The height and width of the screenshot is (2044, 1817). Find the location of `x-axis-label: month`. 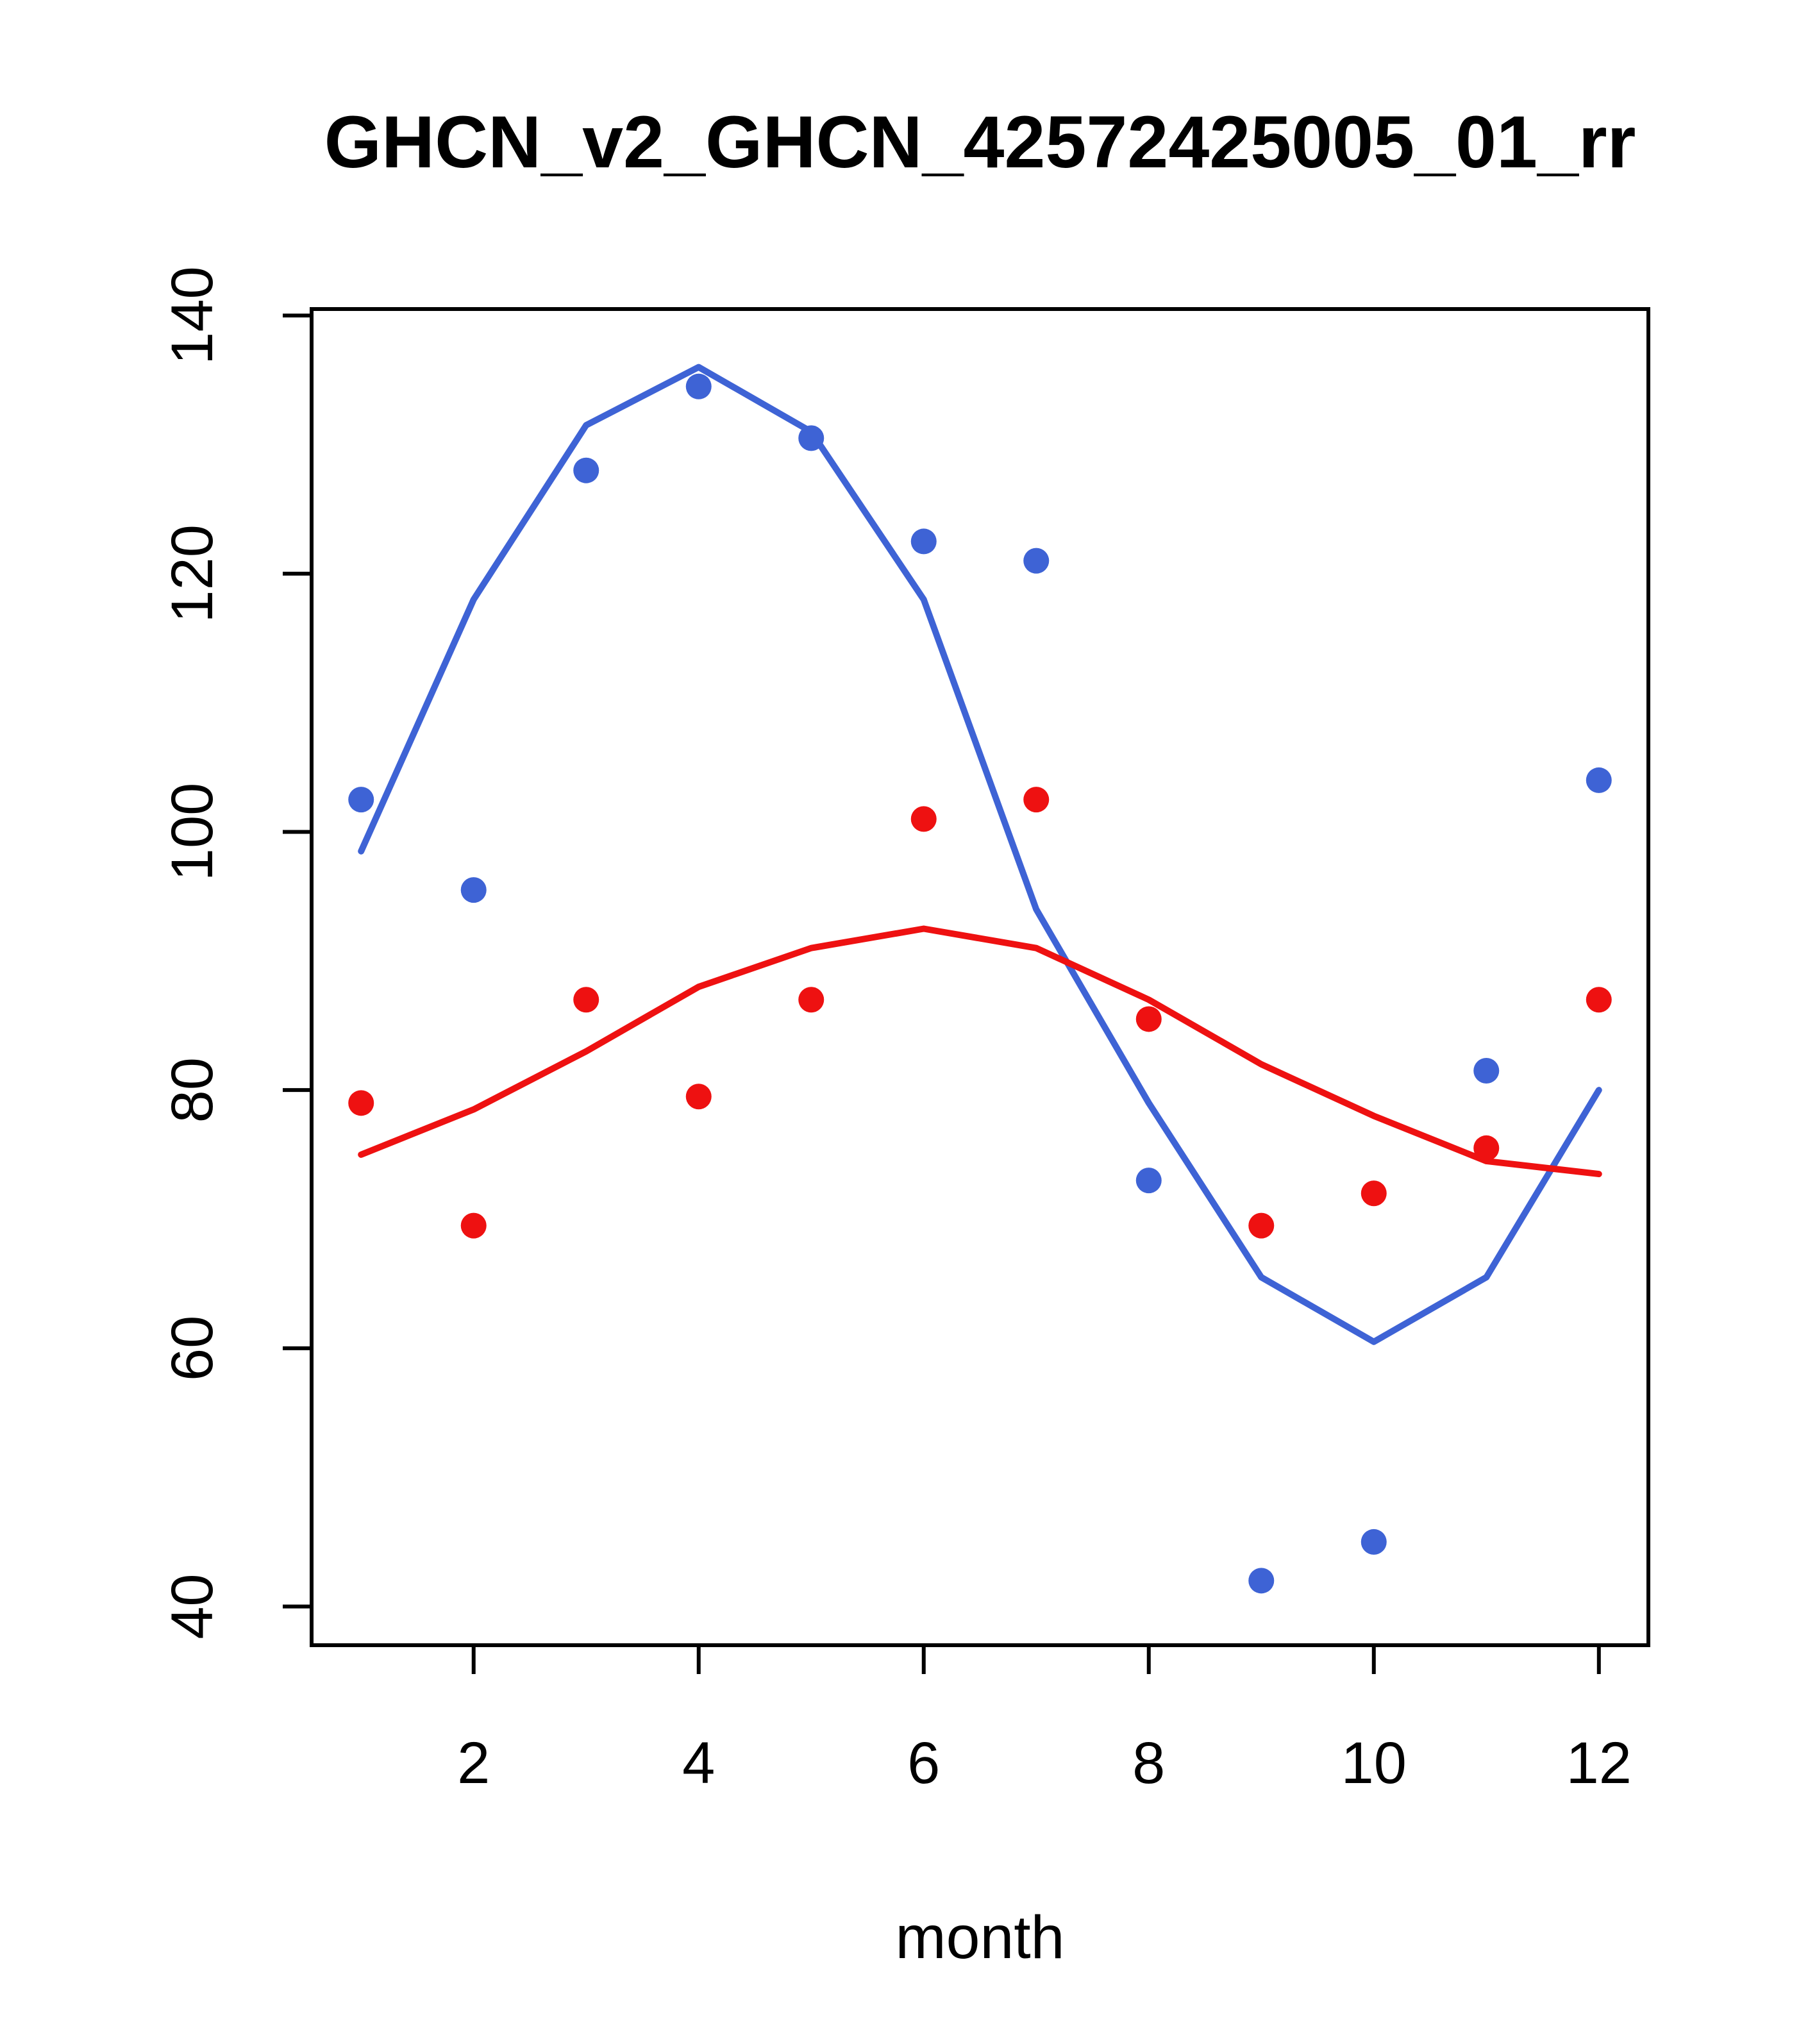

x-axis-label: month is located at coordinates (980, 1938).